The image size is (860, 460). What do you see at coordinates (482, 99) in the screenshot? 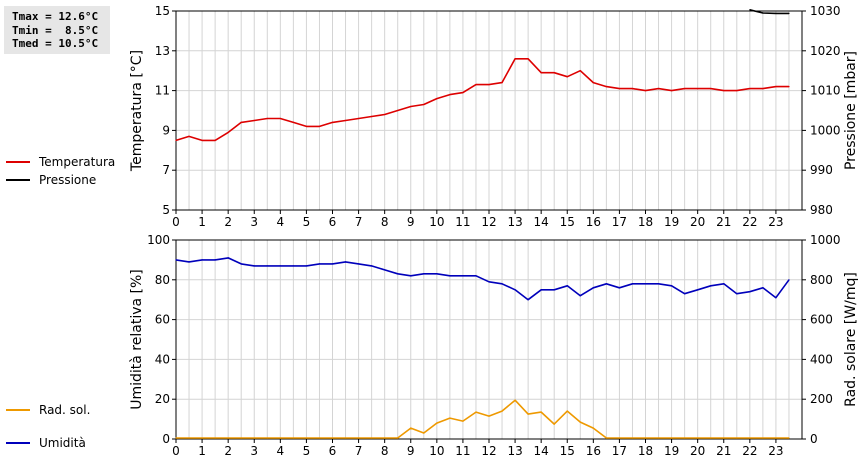
I see `chart0-series-temperatura-line` at bounding box center [482, 99].